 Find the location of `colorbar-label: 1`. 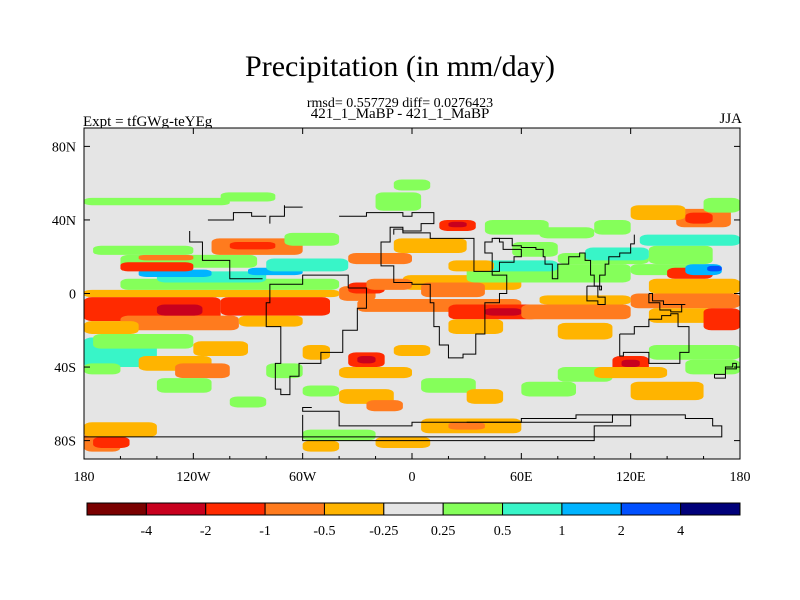

colorbar-label: 1 is located at coordinates (561, 531).